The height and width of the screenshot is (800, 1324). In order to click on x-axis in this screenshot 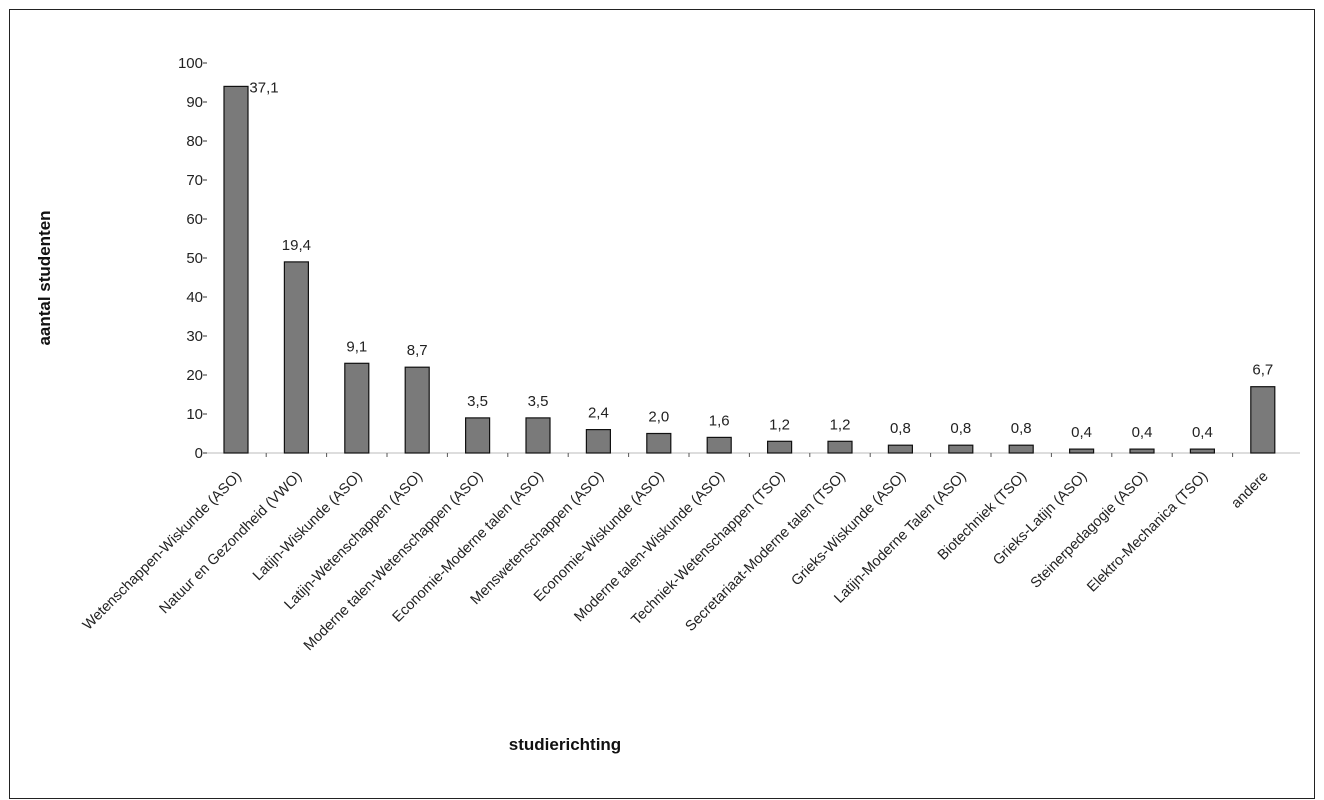, I will do `click(753, 454)`.